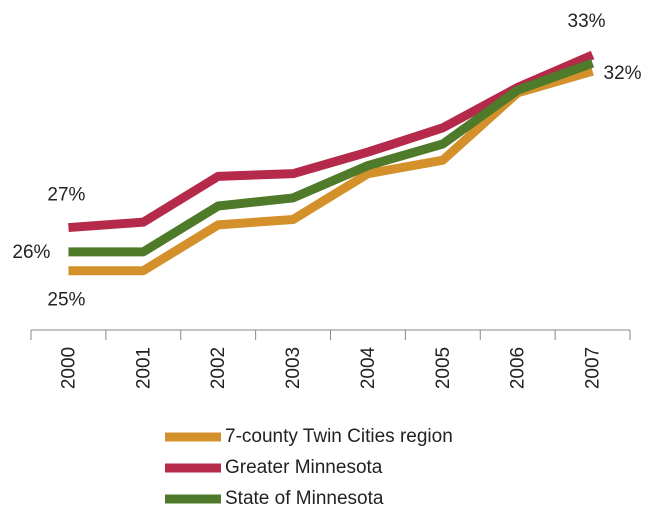 This screenshot has width=646, height=511. What do you see at coordinates (304, 498) in the screenshot?
I see `legend-label: State of Minnesota` at bounding box center [304, 498].